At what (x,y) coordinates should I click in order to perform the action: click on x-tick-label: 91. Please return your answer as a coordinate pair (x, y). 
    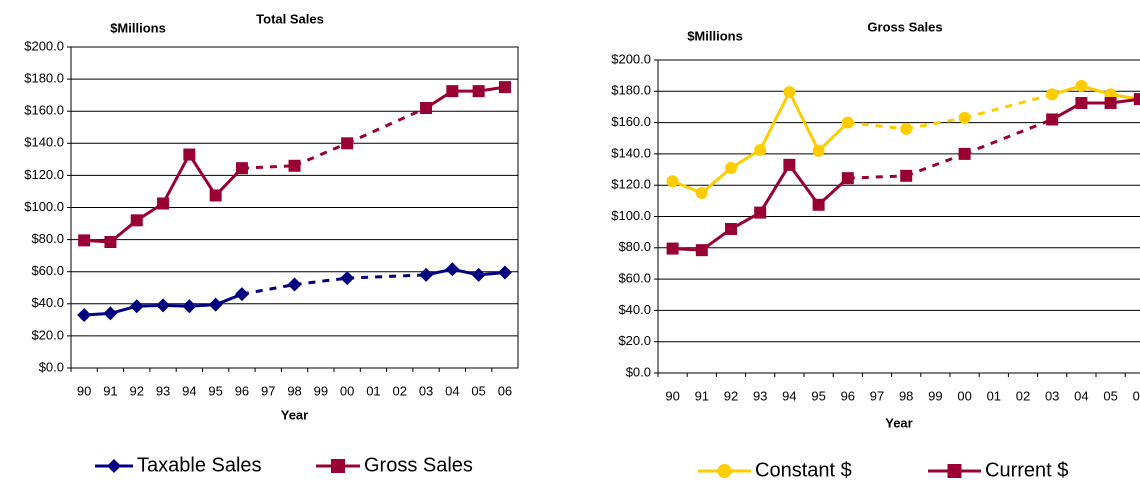
    Looking at the image, I should click on (110, 390).